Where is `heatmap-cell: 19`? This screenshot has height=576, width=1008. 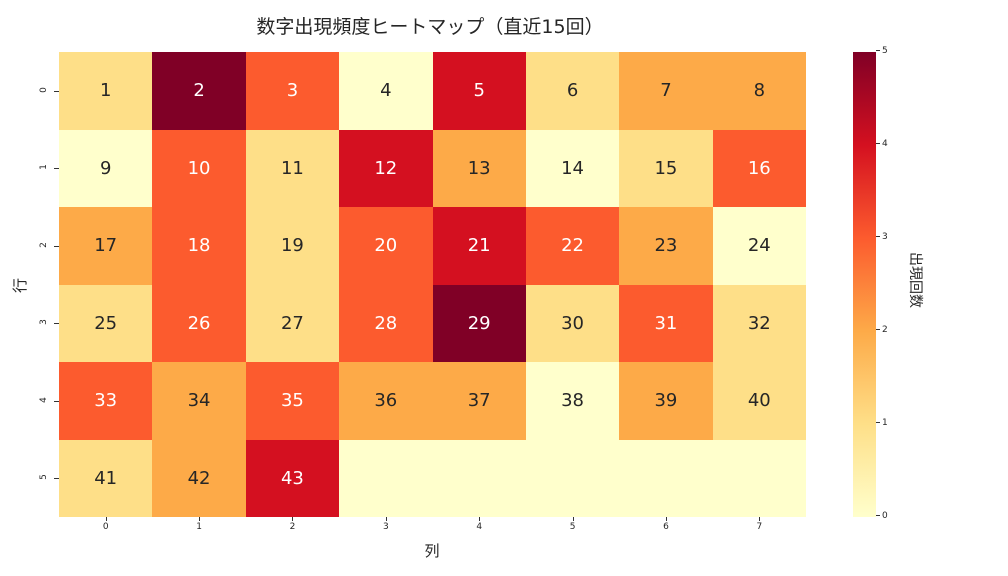
heatmap-cell: 19 is located at coordinates (292, 246).